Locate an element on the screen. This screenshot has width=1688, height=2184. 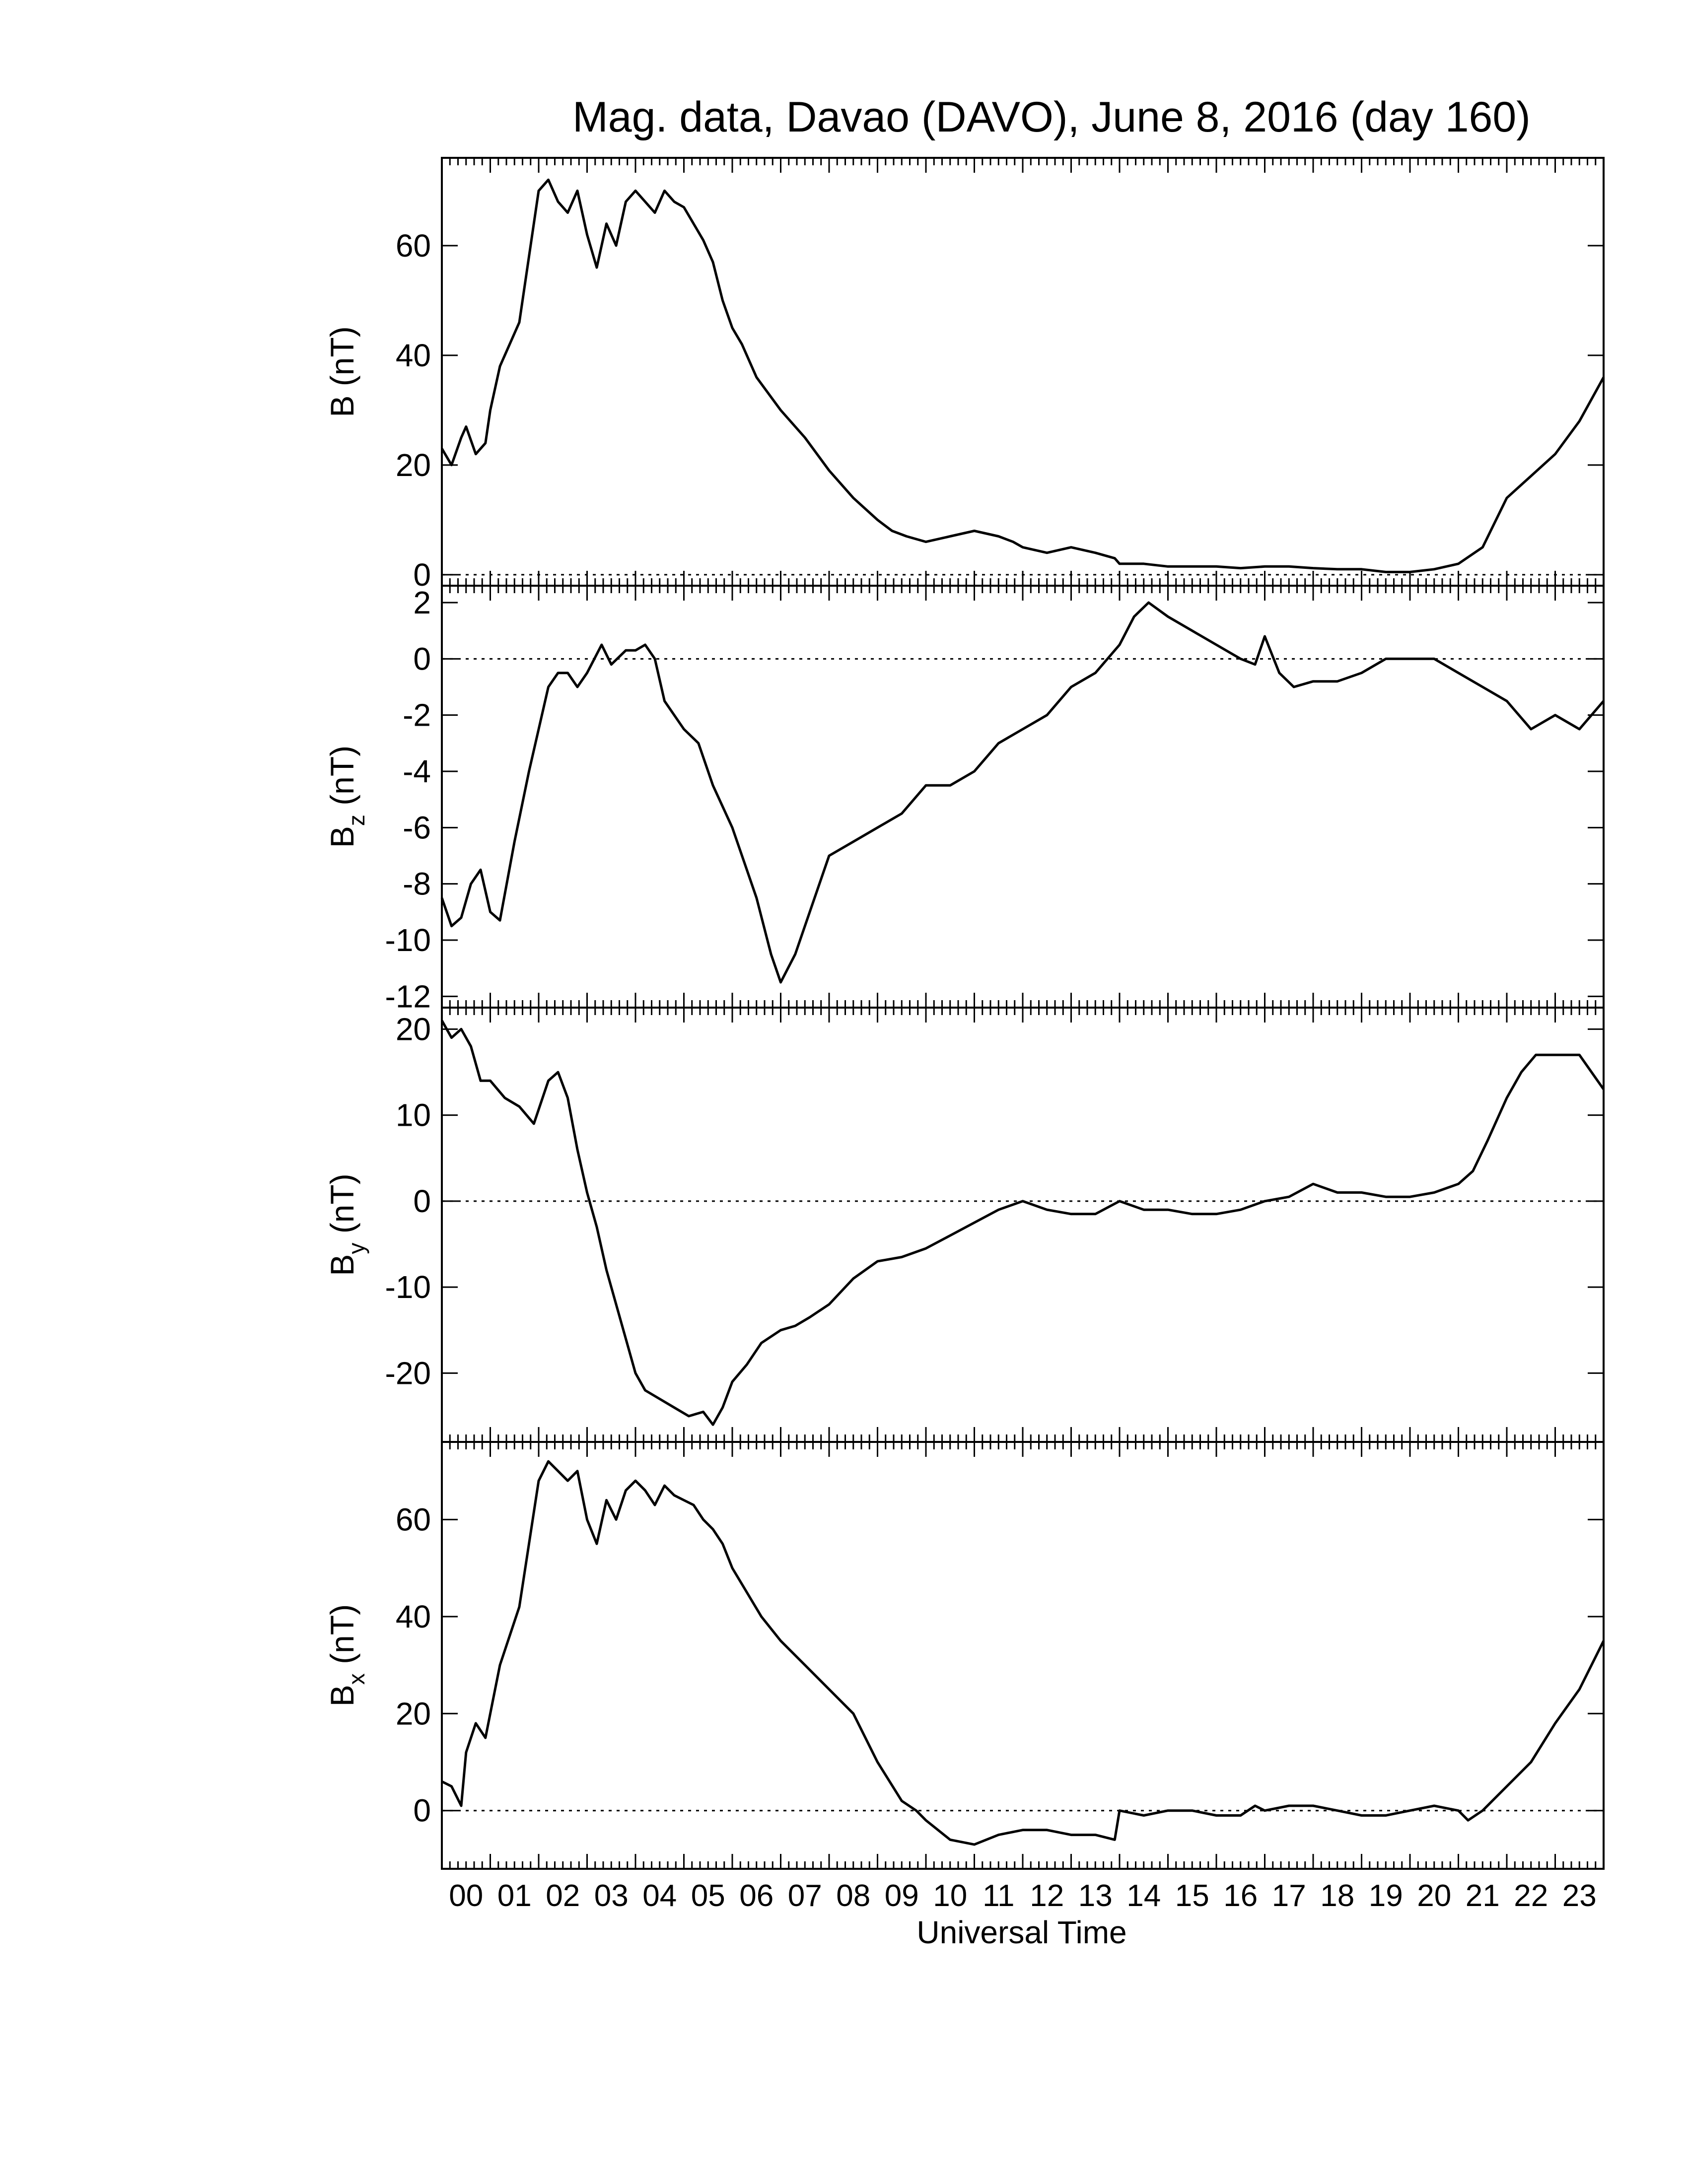
x-axis-label: Universal Time is located at coordinates (1021, 1932).